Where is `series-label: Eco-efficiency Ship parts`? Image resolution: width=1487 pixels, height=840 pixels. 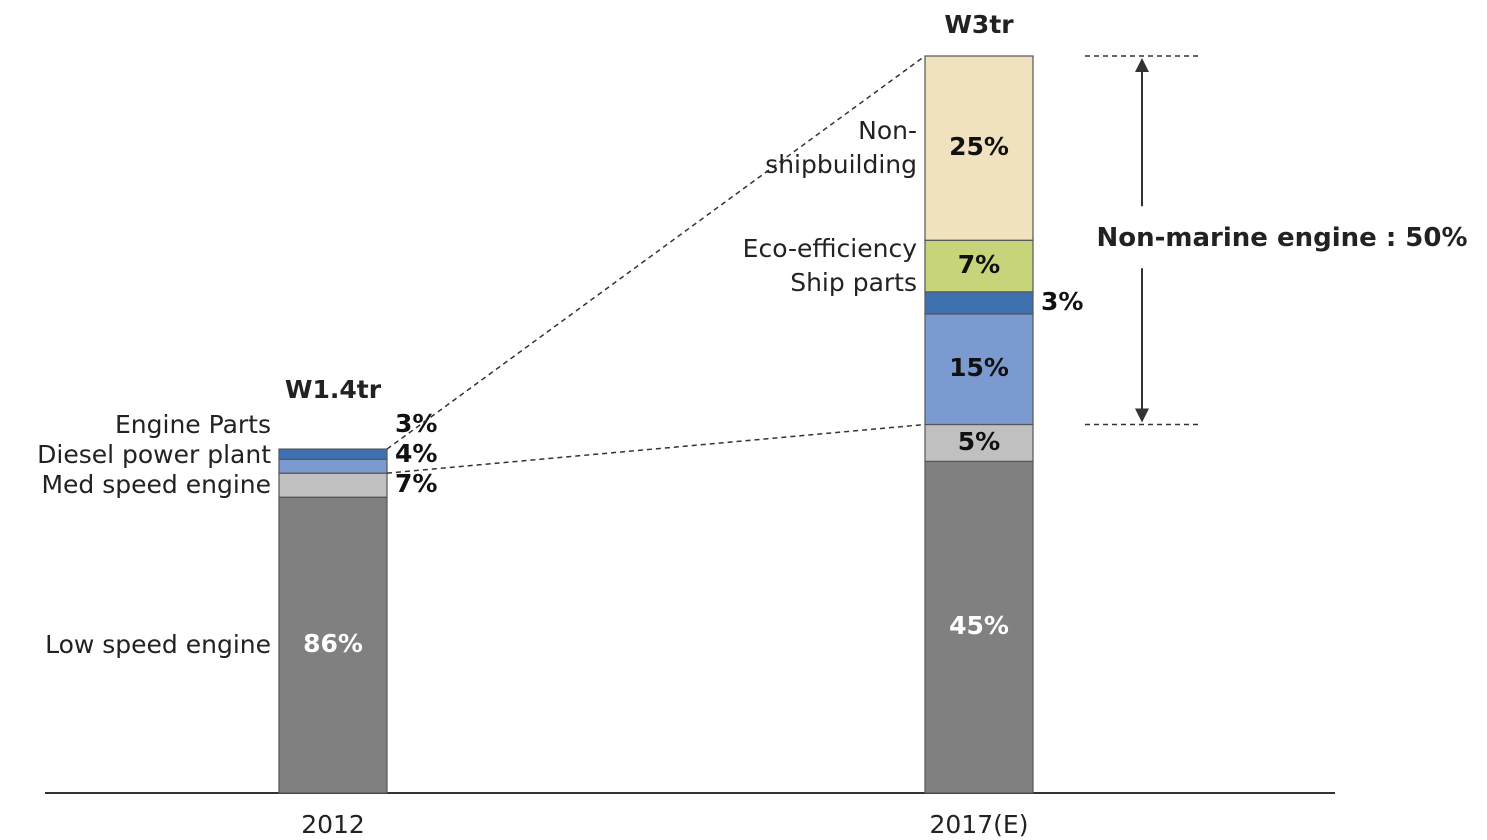 series-label: Eco-efficiency Ship parts is located at coordinates (829, 266).